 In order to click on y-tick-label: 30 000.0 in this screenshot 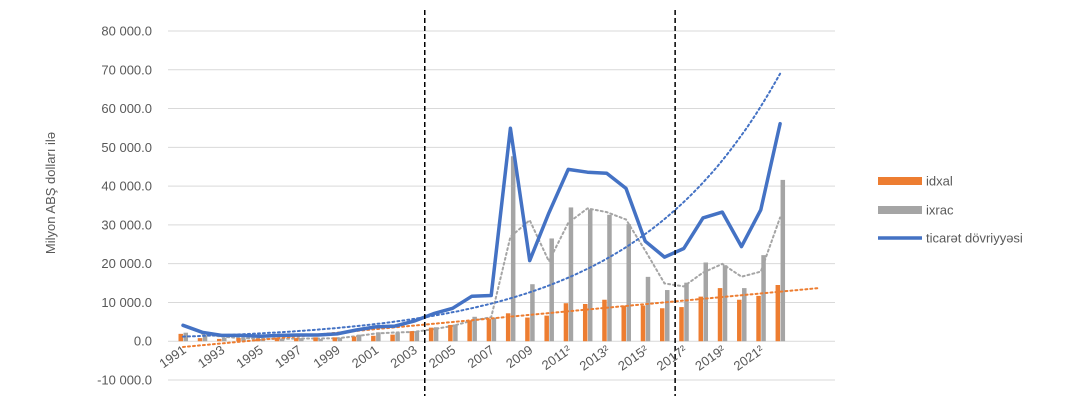, I will do `click(126, 224)`.